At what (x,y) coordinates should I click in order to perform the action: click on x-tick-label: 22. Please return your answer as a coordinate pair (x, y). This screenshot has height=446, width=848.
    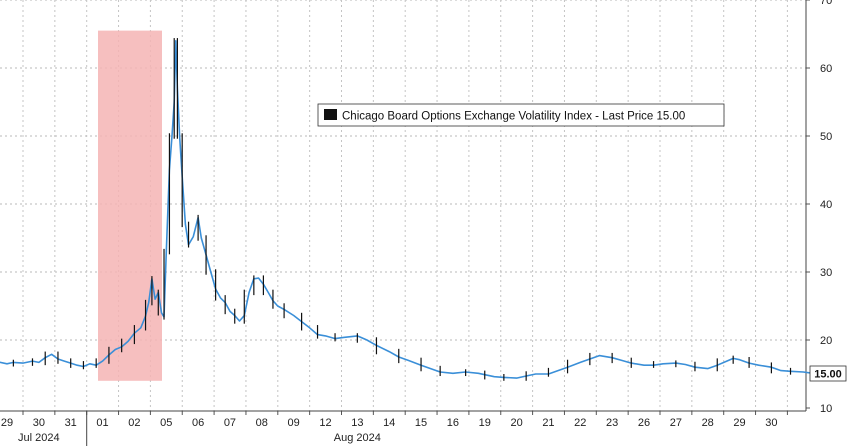
    Looking at the image, I should click on (580, 423).